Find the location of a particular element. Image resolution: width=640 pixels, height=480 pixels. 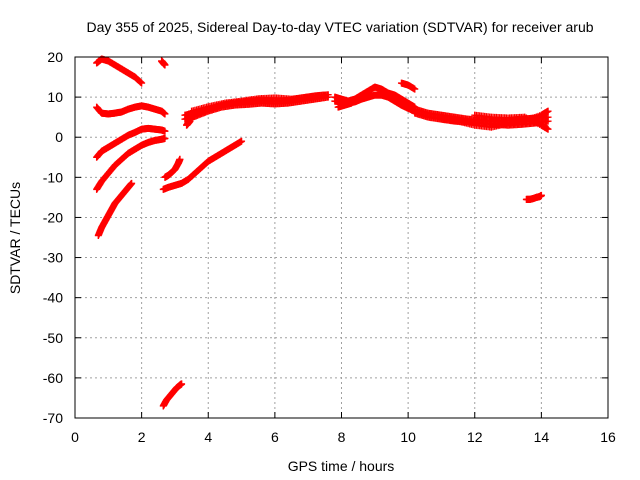

x-axis-label: GPS time / hours is located at coordinates (341, 466).